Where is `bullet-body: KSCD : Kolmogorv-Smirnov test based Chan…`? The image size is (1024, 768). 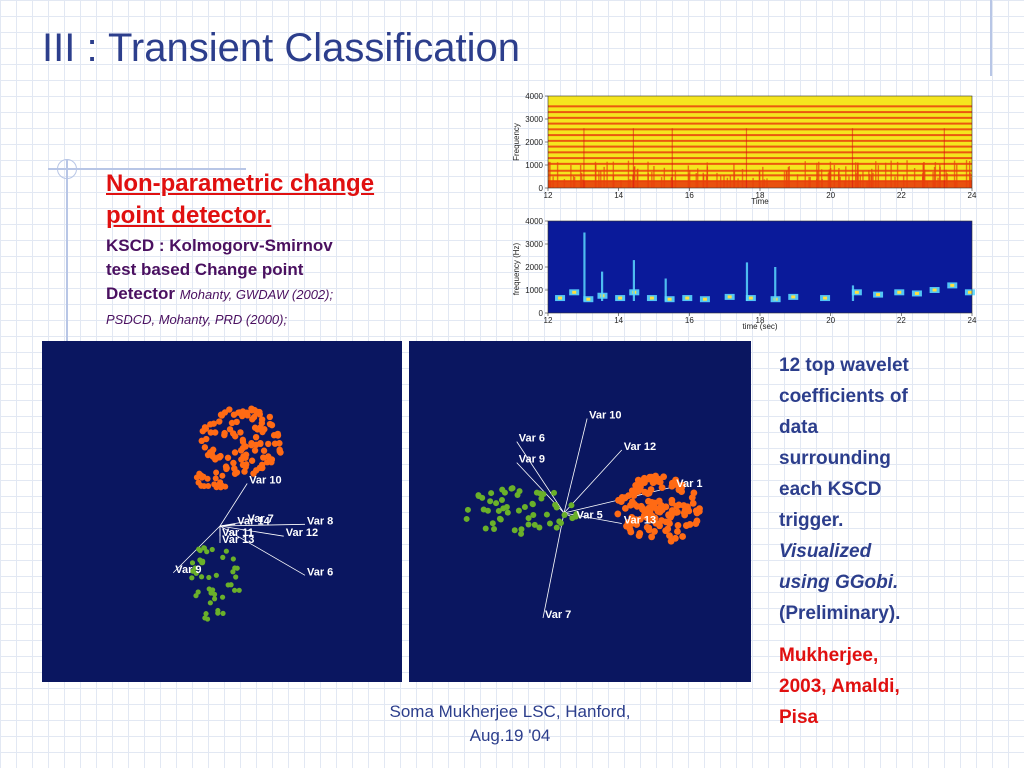
bullet-body: KSCD : Kolmogorv-Smirnov test based Chan… is located at coordinates (278, 283).